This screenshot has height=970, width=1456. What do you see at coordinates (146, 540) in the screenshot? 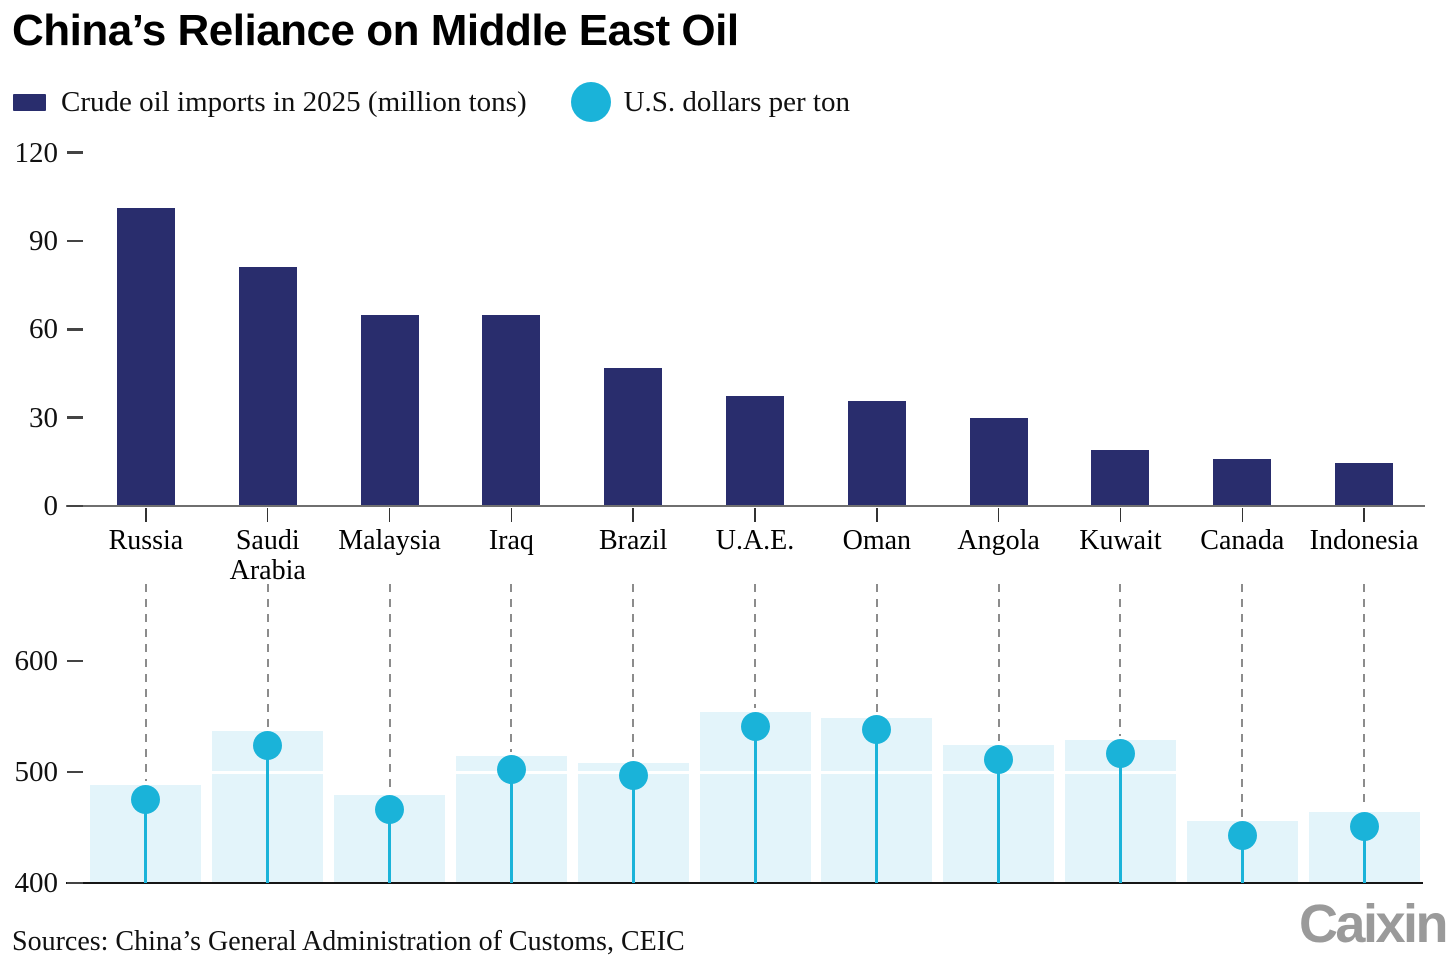
I see `country-label: Russia` at bounding box center [146, 540].